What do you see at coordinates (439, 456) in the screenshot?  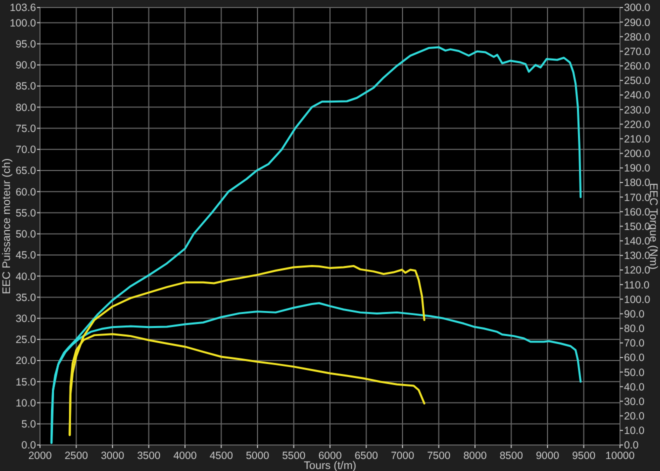 I see `x-tick-label: 7500` at bounding box center [439, 456].